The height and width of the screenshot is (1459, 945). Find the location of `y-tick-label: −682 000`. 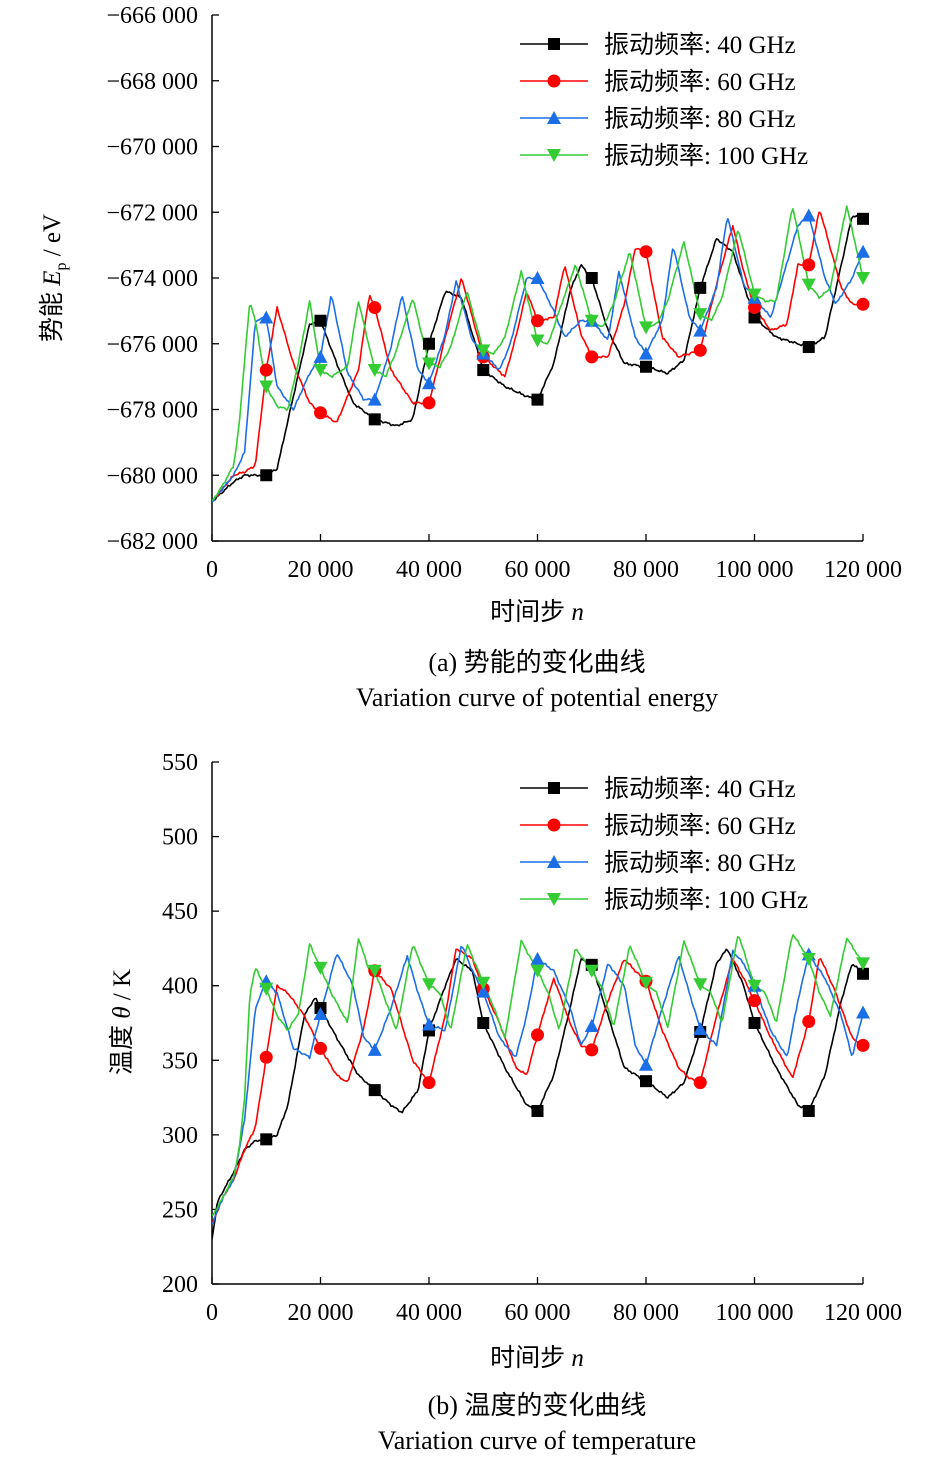

y-tick-label: −682 000 is located at coordinates (152, 542).